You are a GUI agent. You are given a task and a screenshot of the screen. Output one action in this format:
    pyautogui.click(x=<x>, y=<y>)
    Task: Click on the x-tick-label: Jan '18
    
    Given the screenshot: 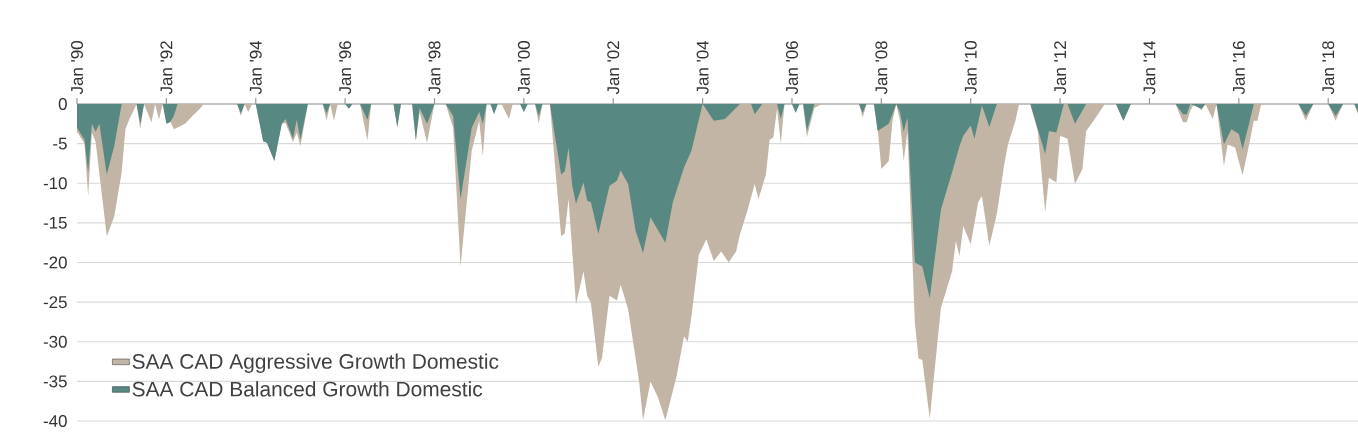 What is the action you would take?
    pyautogui.click(x=1328, y=68)
    